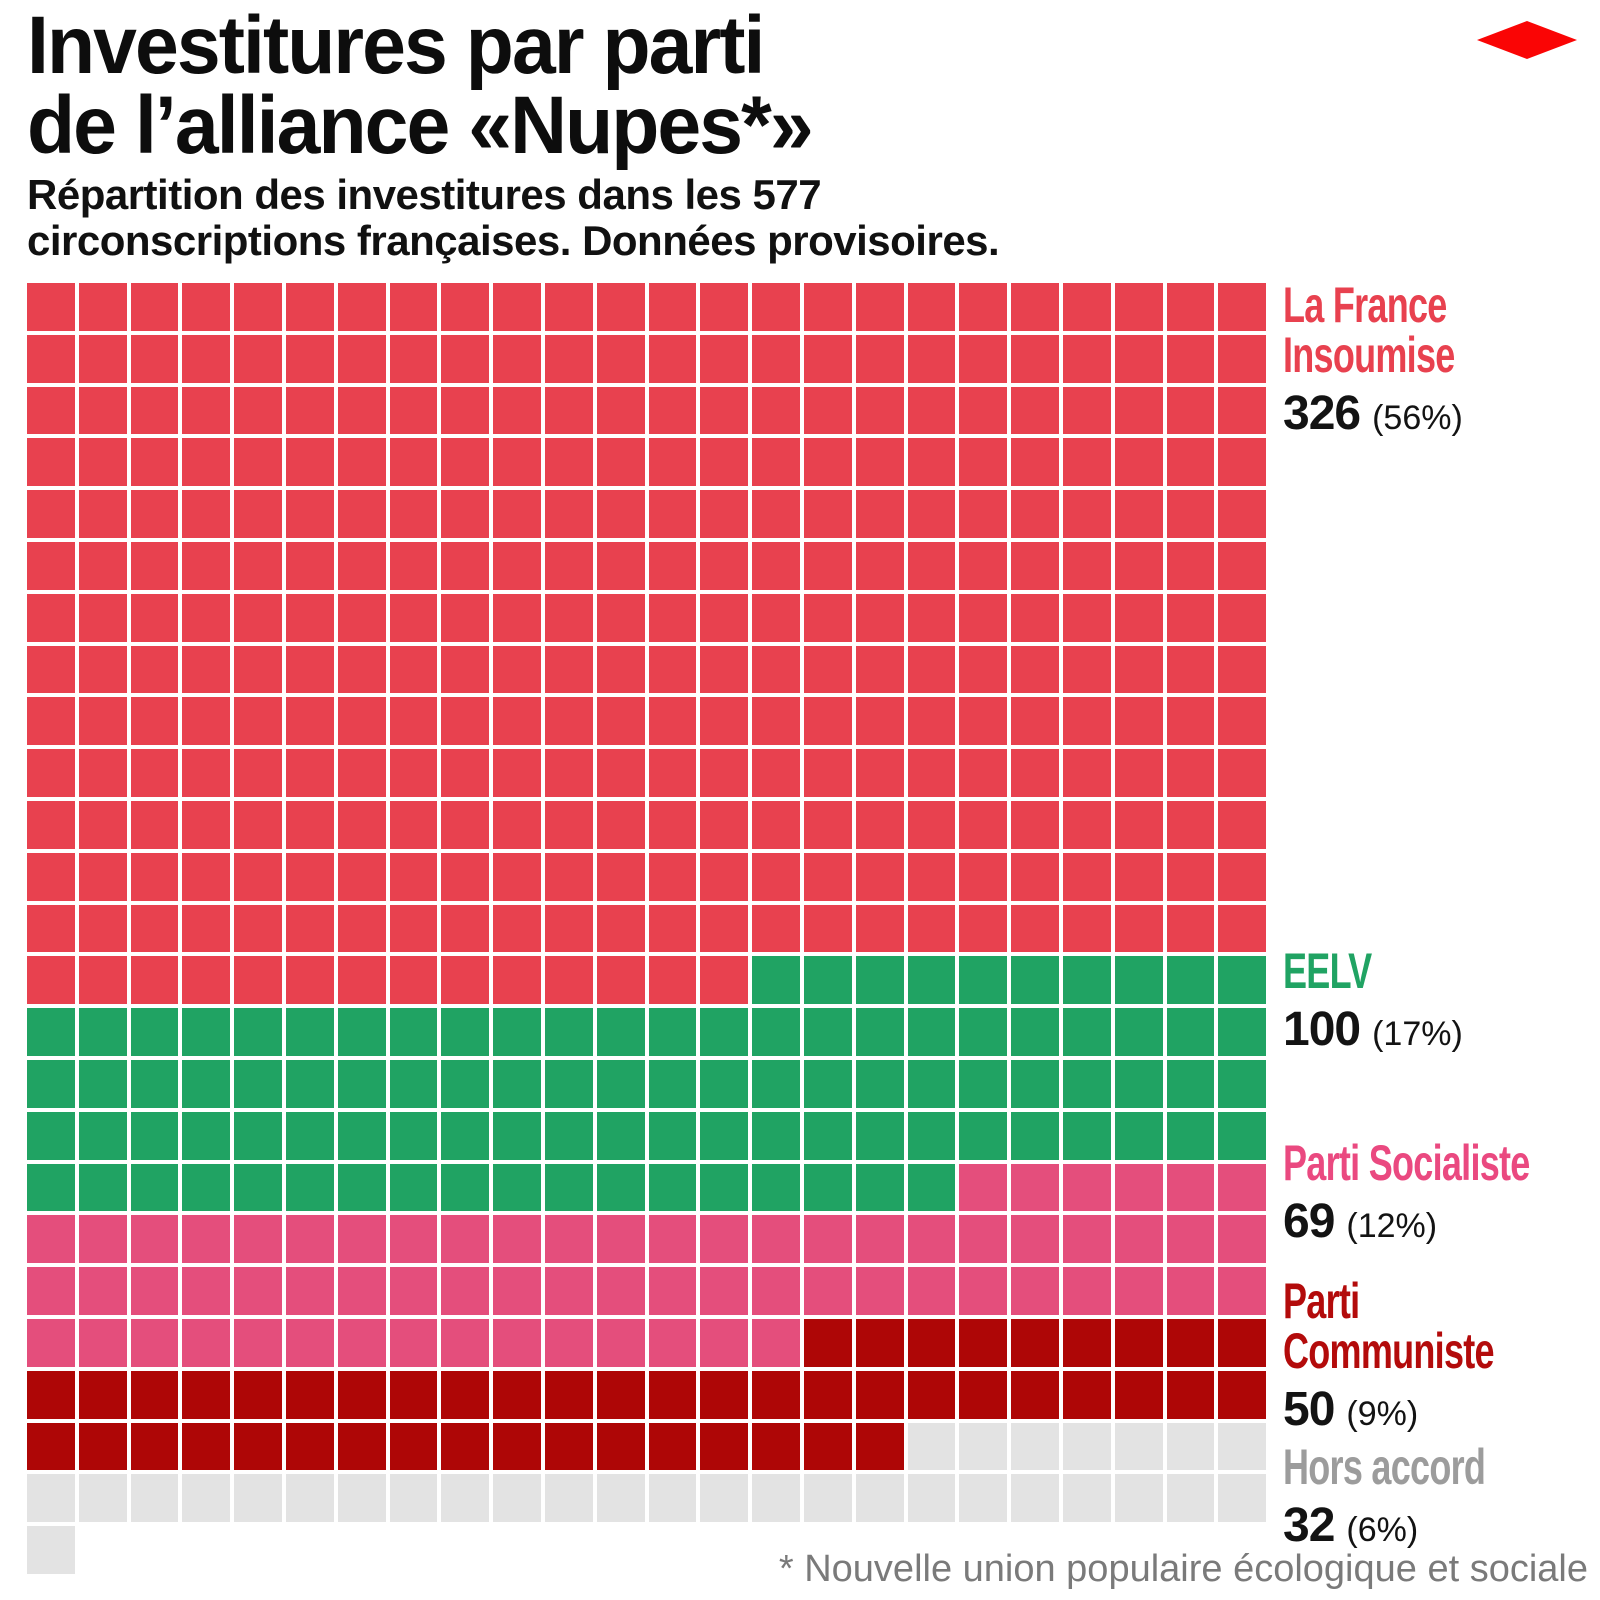 This screenshot has height=1600, width=1600. What do you see at coordinates (1417, 1034) in the screenshot?
I see `legend-percent-eelv: (17%)` at bounding box center [1417, 1034].